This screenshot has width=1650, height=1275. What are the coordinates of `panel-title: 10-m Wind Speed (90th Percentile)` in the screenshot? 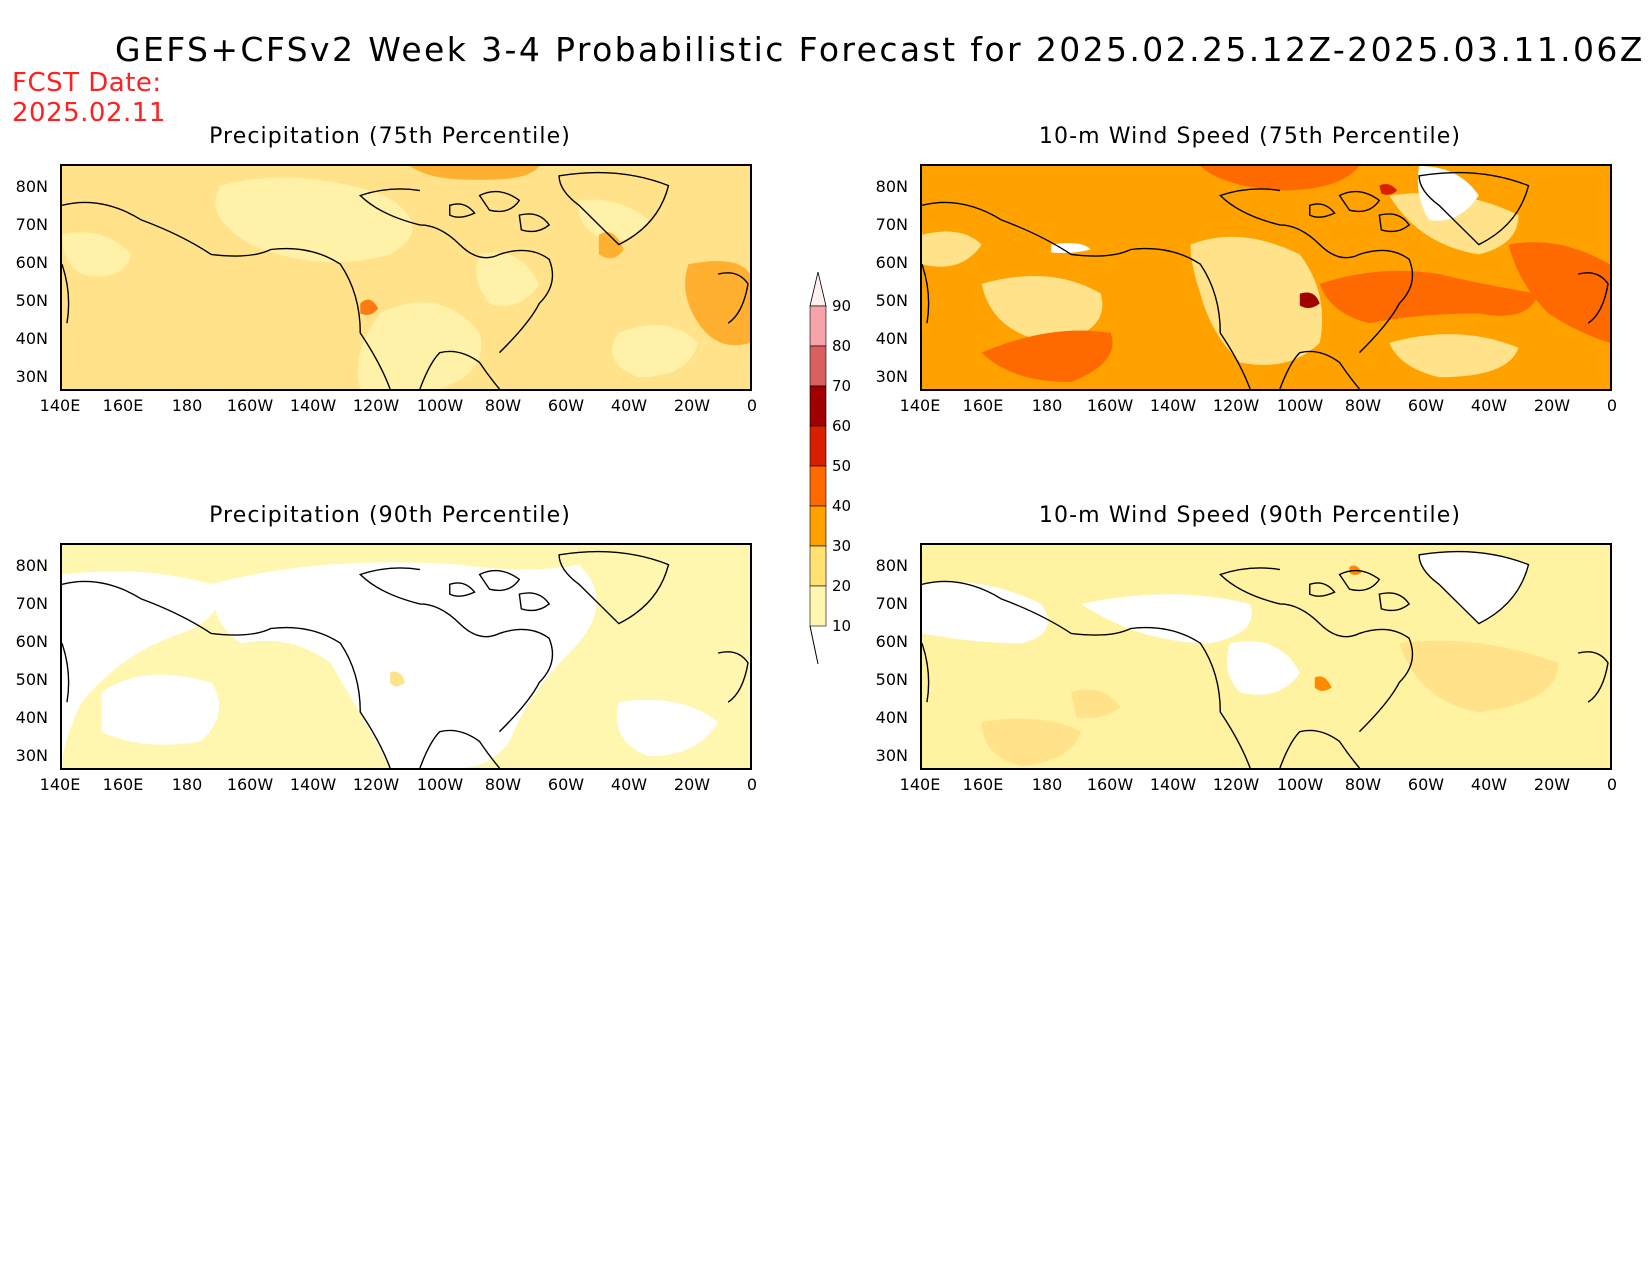 It's located at (1250, 515).